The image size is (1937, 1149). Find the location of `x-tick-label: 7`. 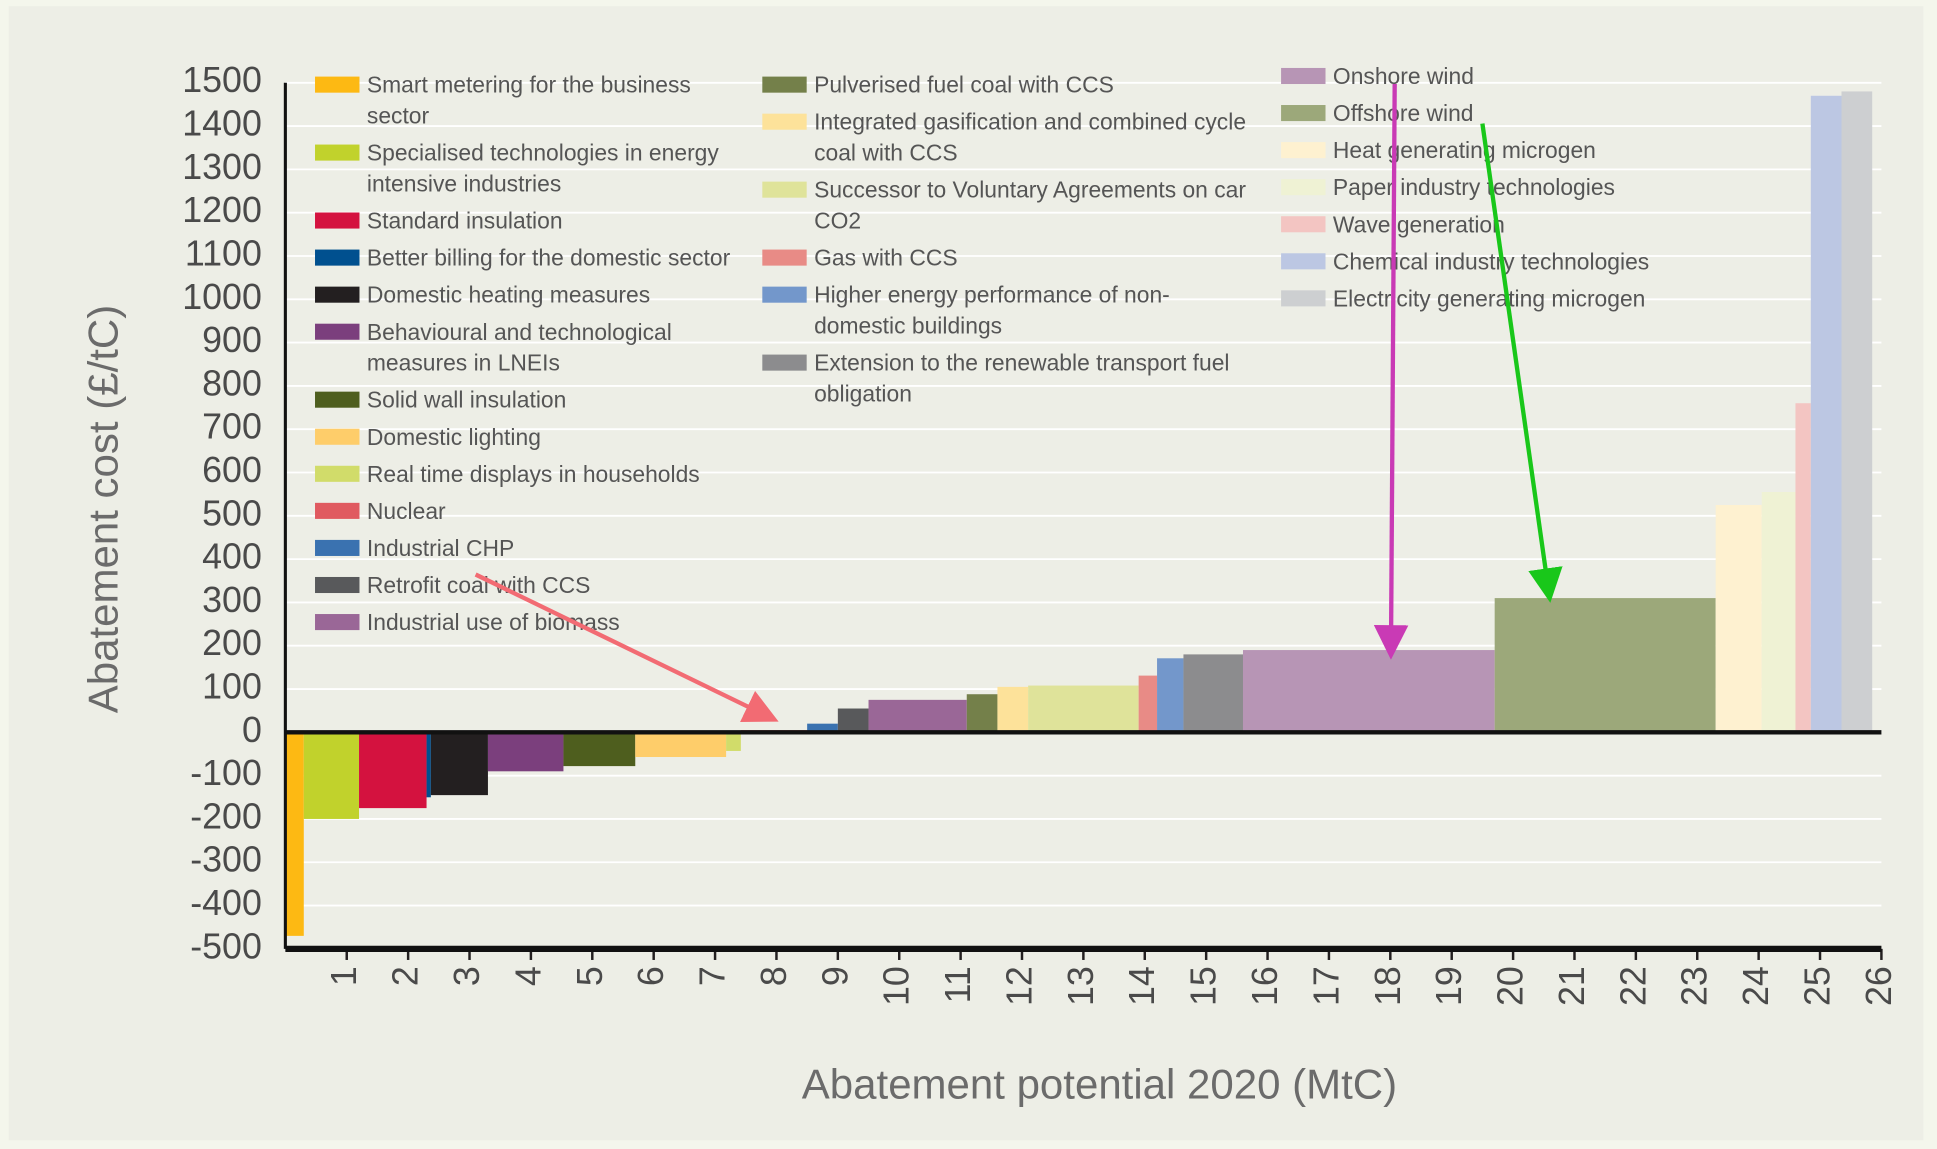

x-tick-label: 7 is located at coordinates (713, 976).